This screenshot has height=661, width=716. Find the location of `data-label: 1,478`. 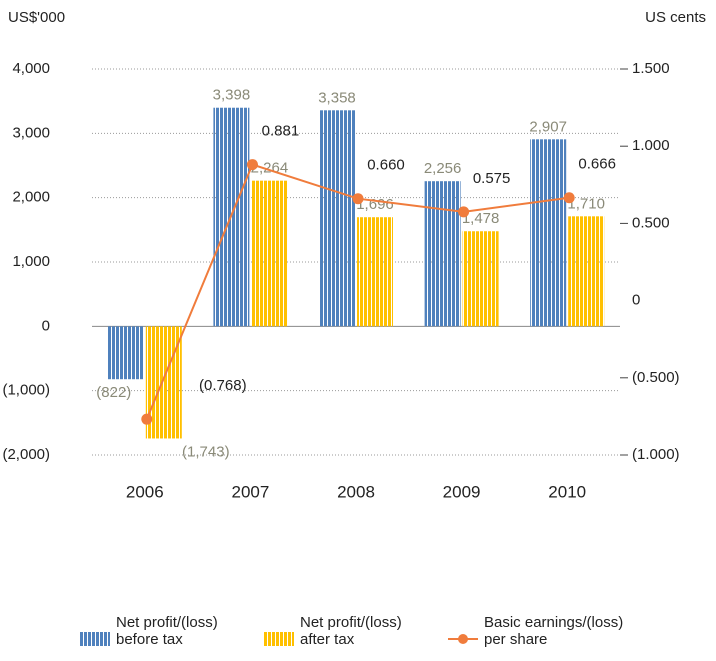

data-label: 1,478 is located at coordinates (481, 218).